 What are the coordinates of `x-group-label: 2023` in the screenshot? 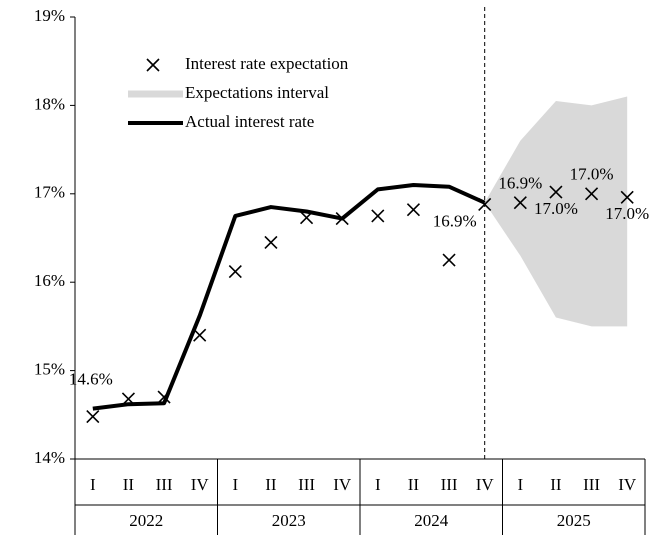 It's located at (289, 520).